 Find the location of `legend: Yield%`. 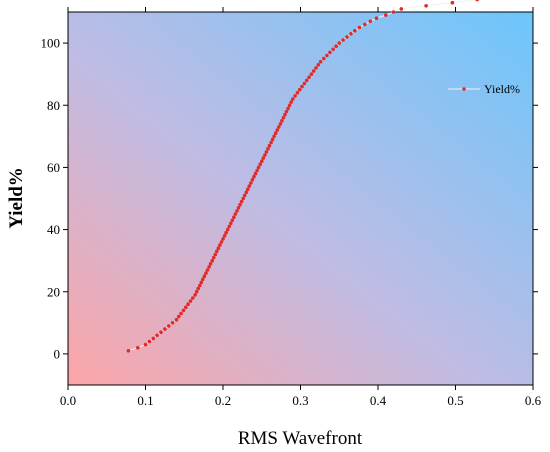

legend: Yield% is located at coordinates (484, 89).